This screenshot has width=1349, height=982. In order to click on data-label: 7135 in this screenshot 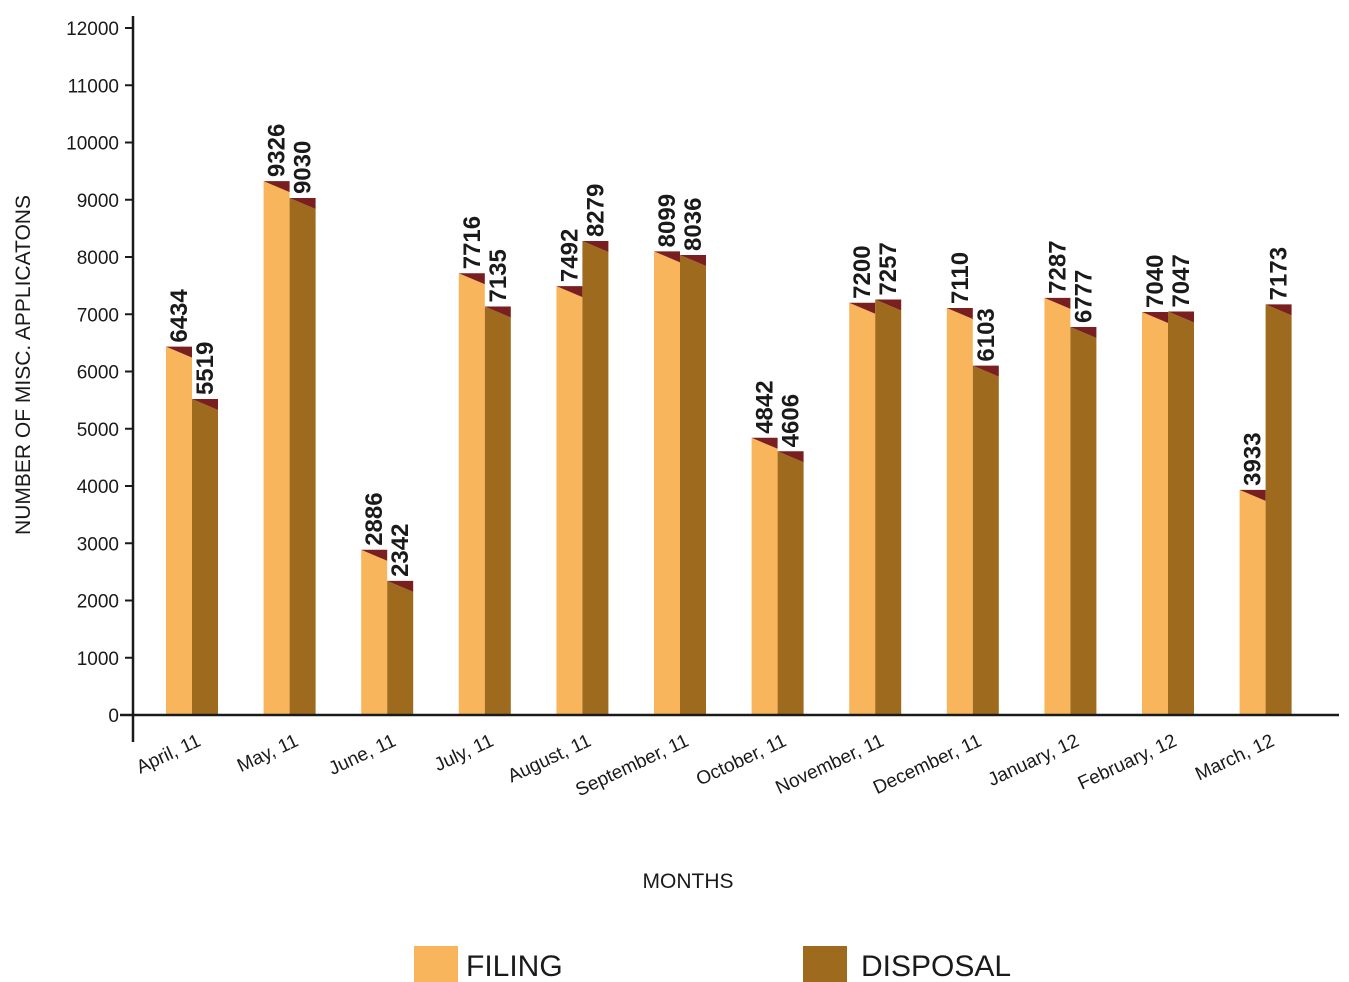, I will do `click(498, 275)`.